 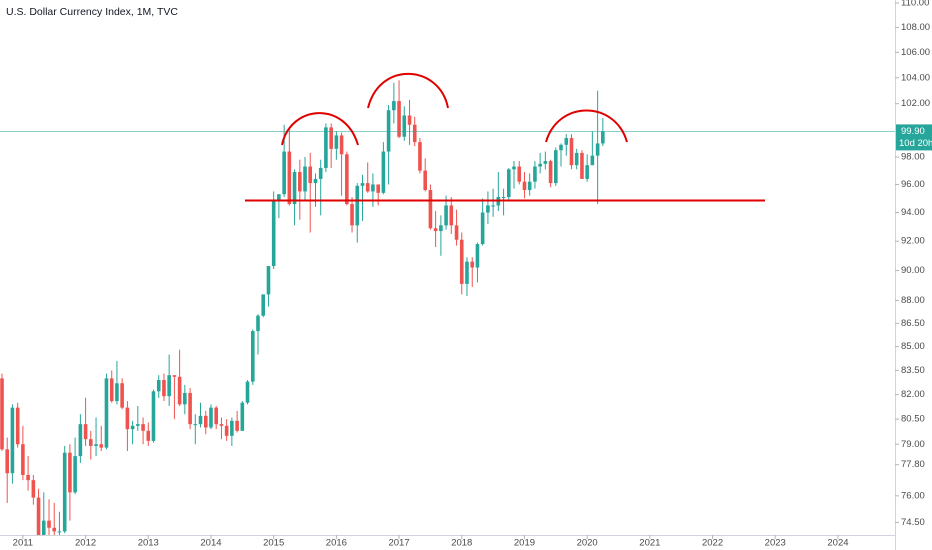 What do you see at coordinates (712, 543) in the screenshot?
I see `x-tick-label: 2022` at bounding box center [712, 543].